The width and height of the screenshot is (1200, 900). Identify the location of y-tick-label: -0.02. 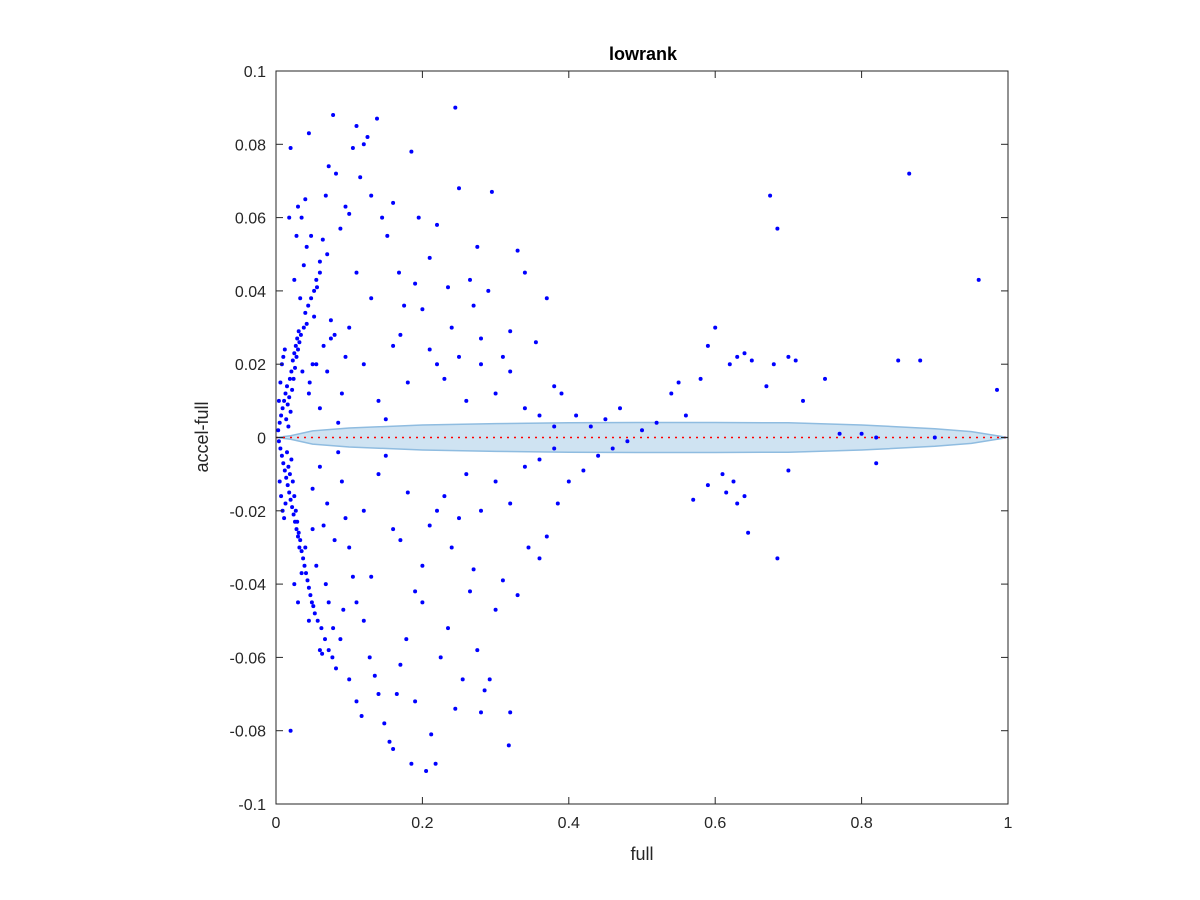
(248, 512).